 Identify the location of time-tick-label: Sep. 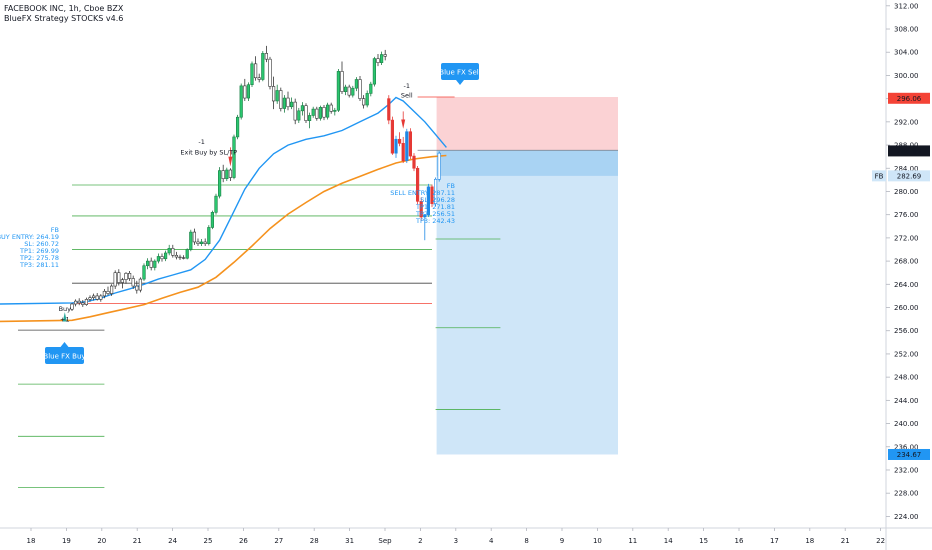
(385, 541).